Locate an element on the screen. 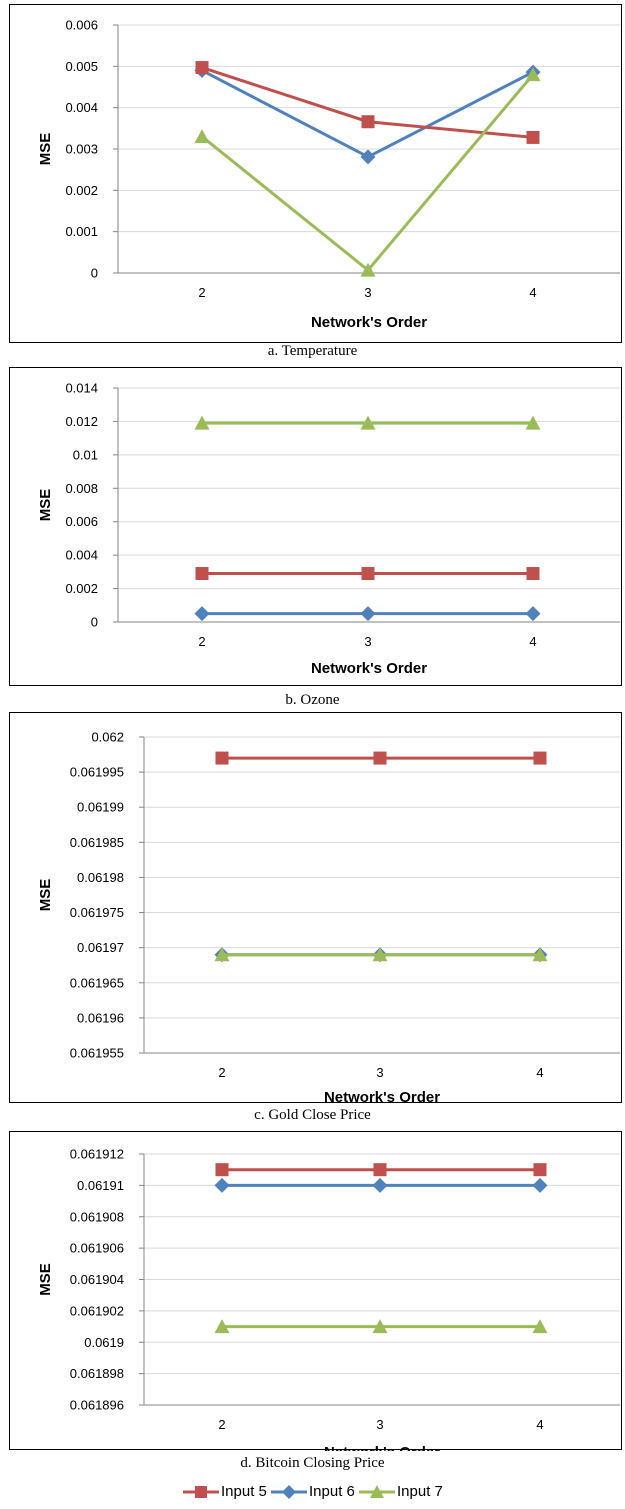  y-tick-label: 0.01 is located at coordinates (85, 454).